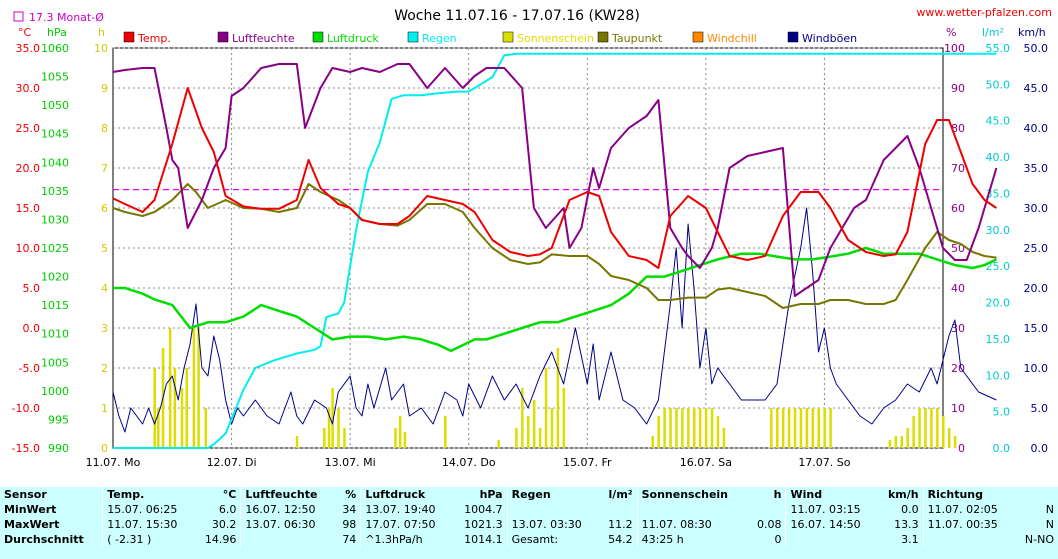 The image size is (1058, 559). I want to click on tick-label-temp_c: 35.0, so click(28, 48).